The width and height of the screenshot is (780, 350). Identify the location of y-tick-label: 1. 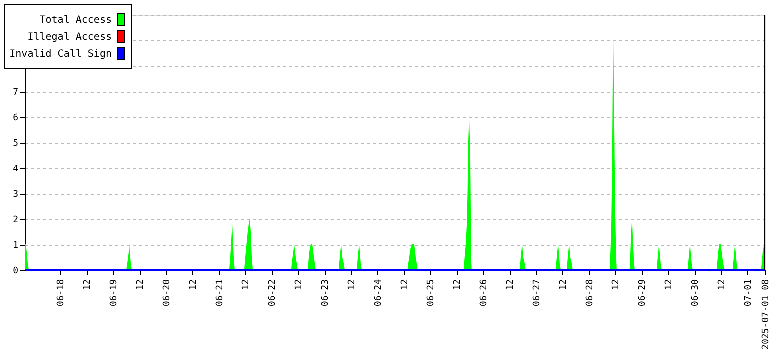
(15, 246).